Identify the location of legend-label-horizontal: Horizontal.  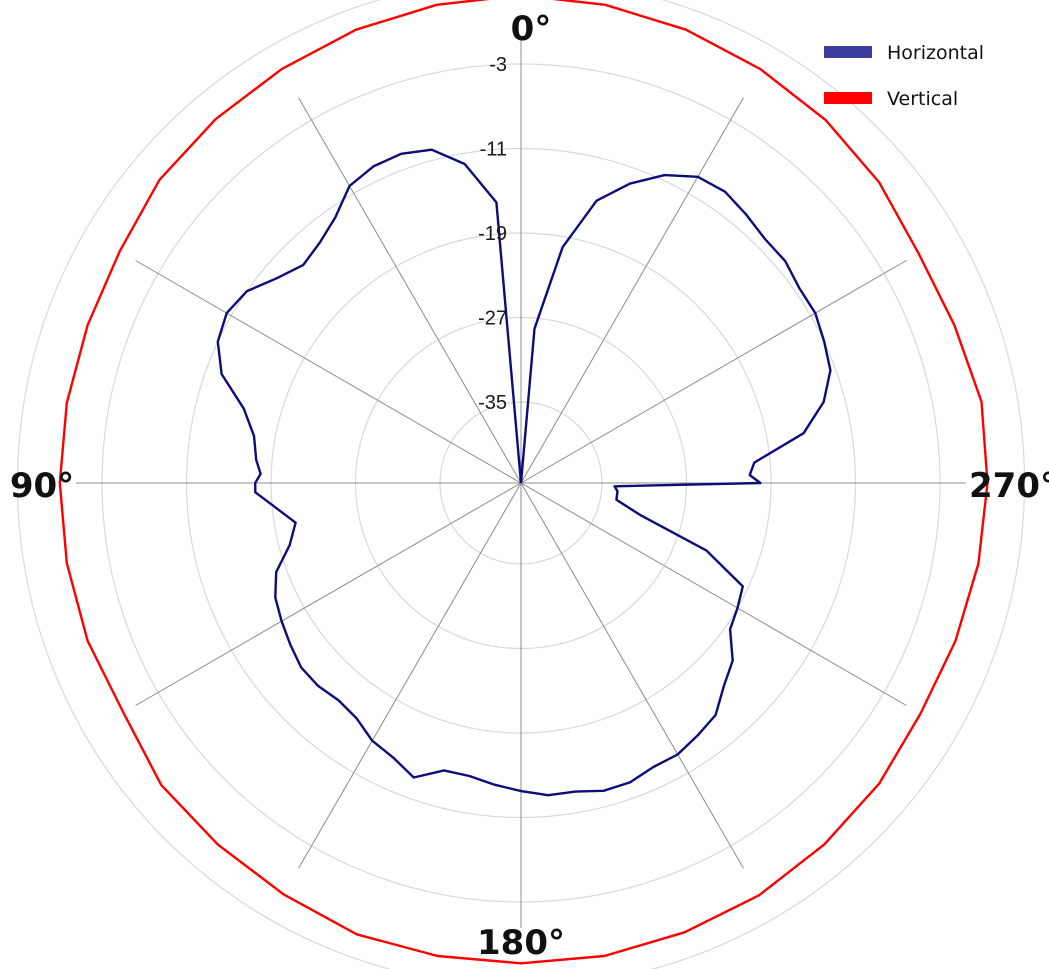
(935, 53).